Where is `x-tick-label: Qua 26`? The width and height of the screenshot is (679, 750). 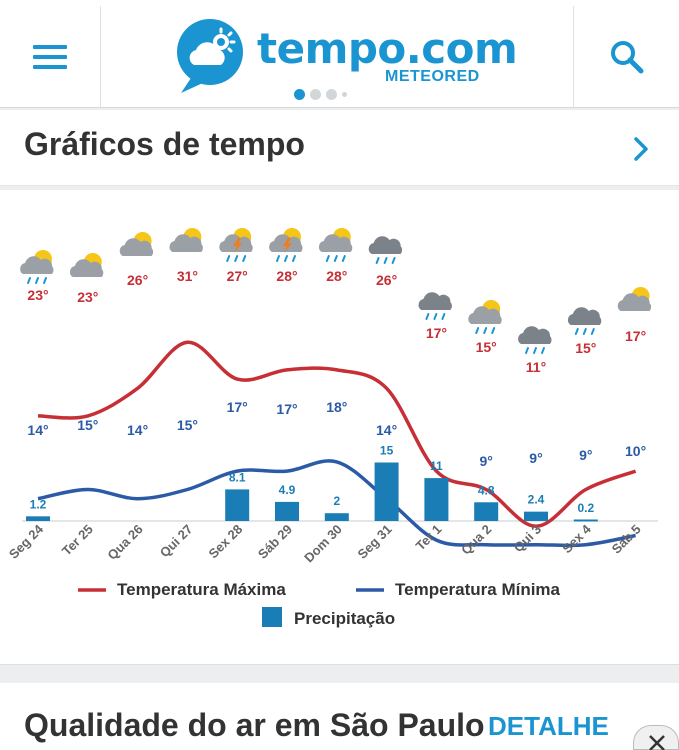
x-tick-label: Qua 26 is located at coordinates (124, 542).